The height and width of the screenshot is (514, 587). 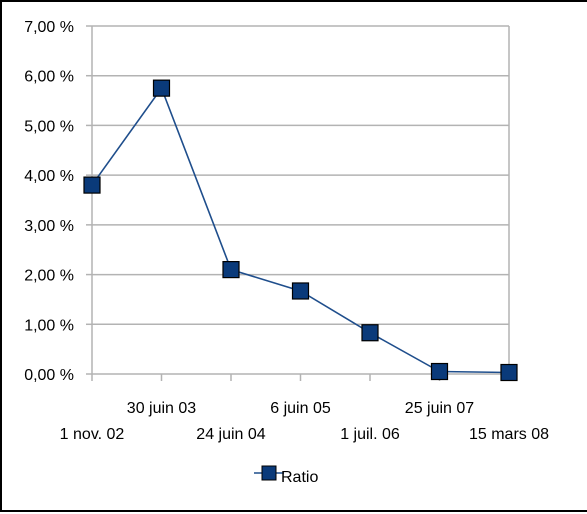 I want to click on legend: Ratio, so click(x=286, y=475).